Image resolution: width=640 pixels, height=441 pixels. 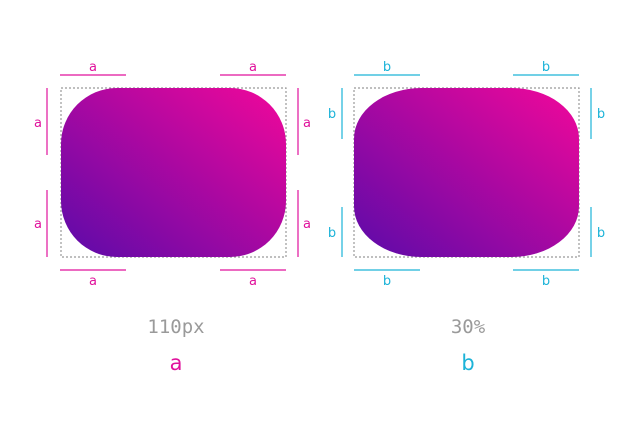 I want to click on value-label-a: 110px, so click(x=175, y=327).